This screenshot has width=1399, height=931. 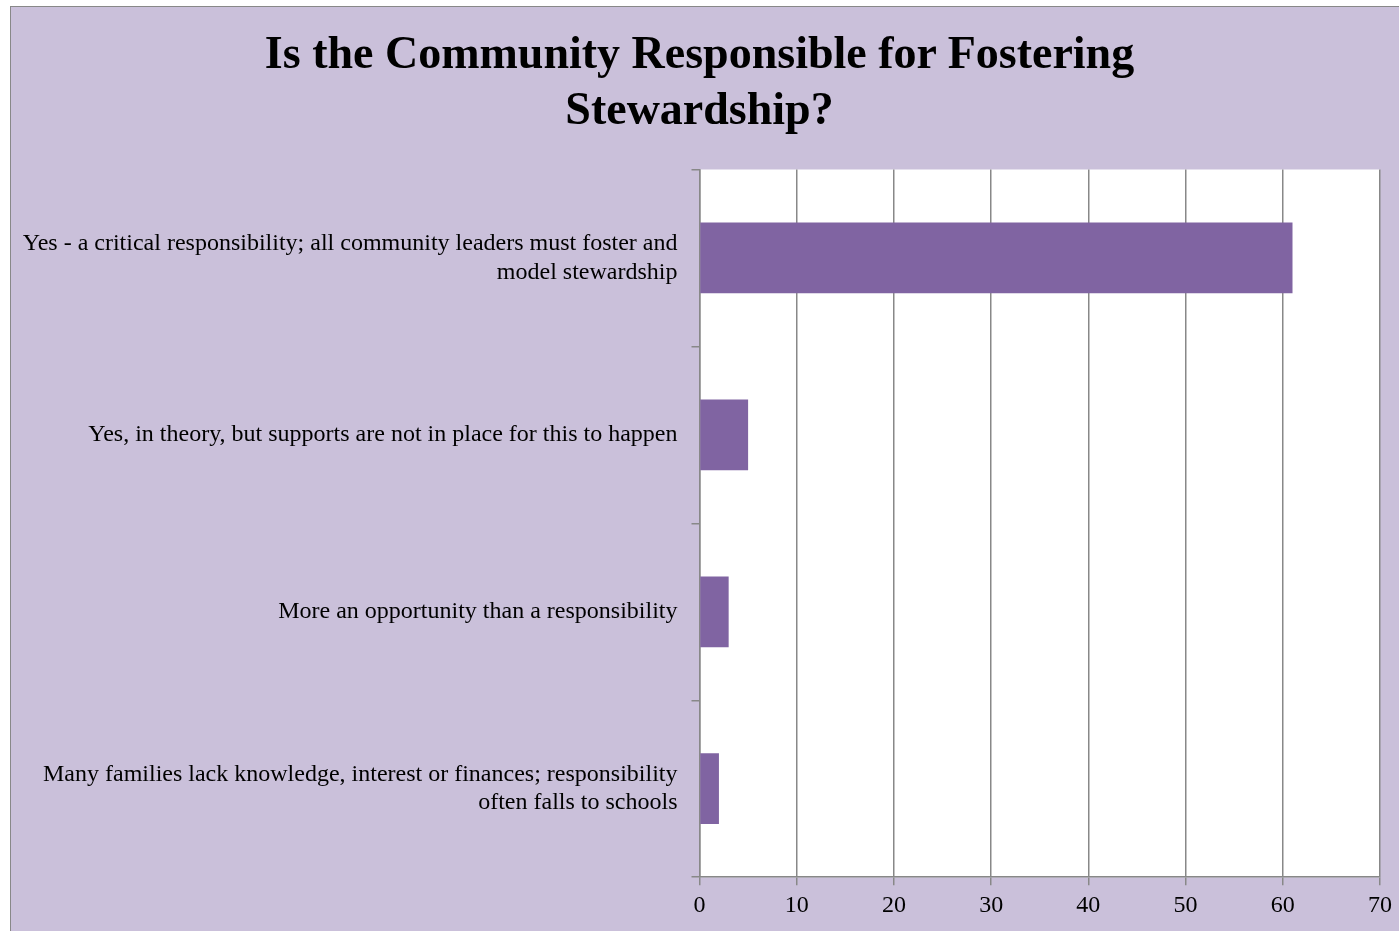 What do you see at coordinates (699, 80) in the screenshot?
I see `chart-title: Is the Community Responsible for Fostering Stewardship?` at bounding box center [699, 80].